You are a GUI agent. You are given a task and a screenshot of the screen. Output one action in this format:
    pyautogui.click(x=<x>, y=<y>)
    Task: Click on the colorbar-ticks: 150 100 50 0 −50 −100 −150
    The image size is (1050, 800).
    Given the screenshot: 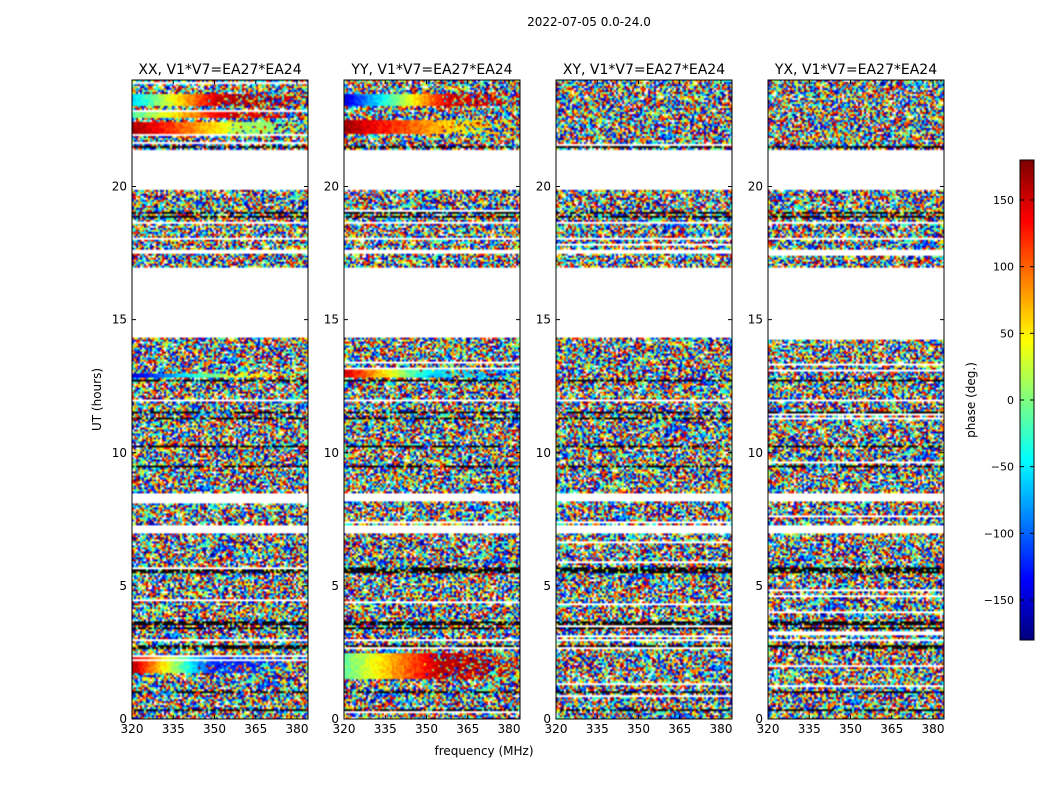 What is the action you would take?
    pyautogui.click(x=1009, y=400)
    